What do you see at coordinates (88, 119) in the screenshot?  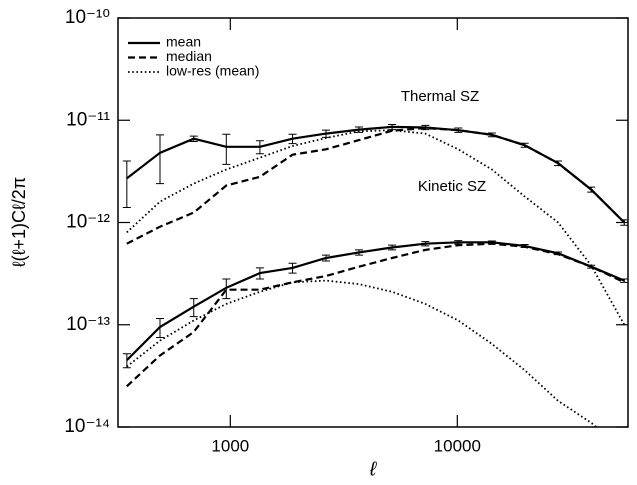 I see `y-tick-label: 10⁻¹¹` at bounding box center [88, 119].